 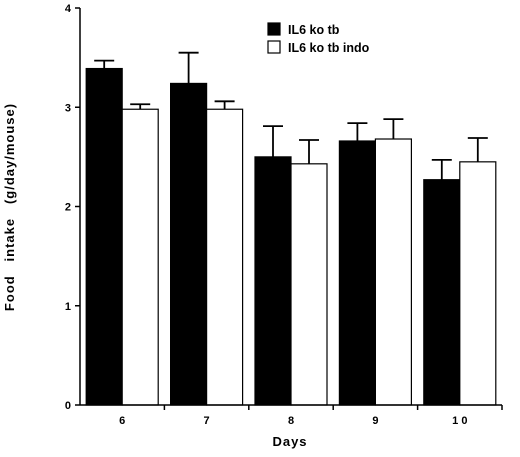 What do you see at coordinates (68, 108) in the screenshot?
I see `y-tick-label-3: 3` at bounding box center [68, 108].